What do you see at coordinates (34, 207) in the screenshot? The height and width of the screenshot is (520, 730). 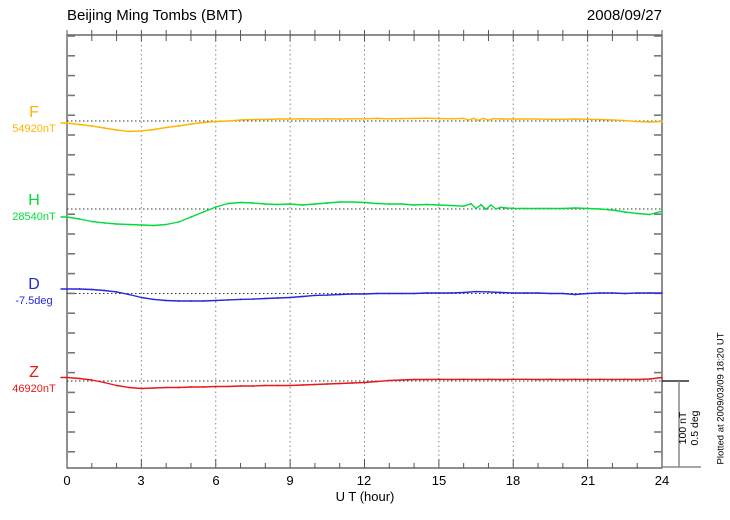 I see `component-label-H: H 28540nT` at bounding box center [34, 207].